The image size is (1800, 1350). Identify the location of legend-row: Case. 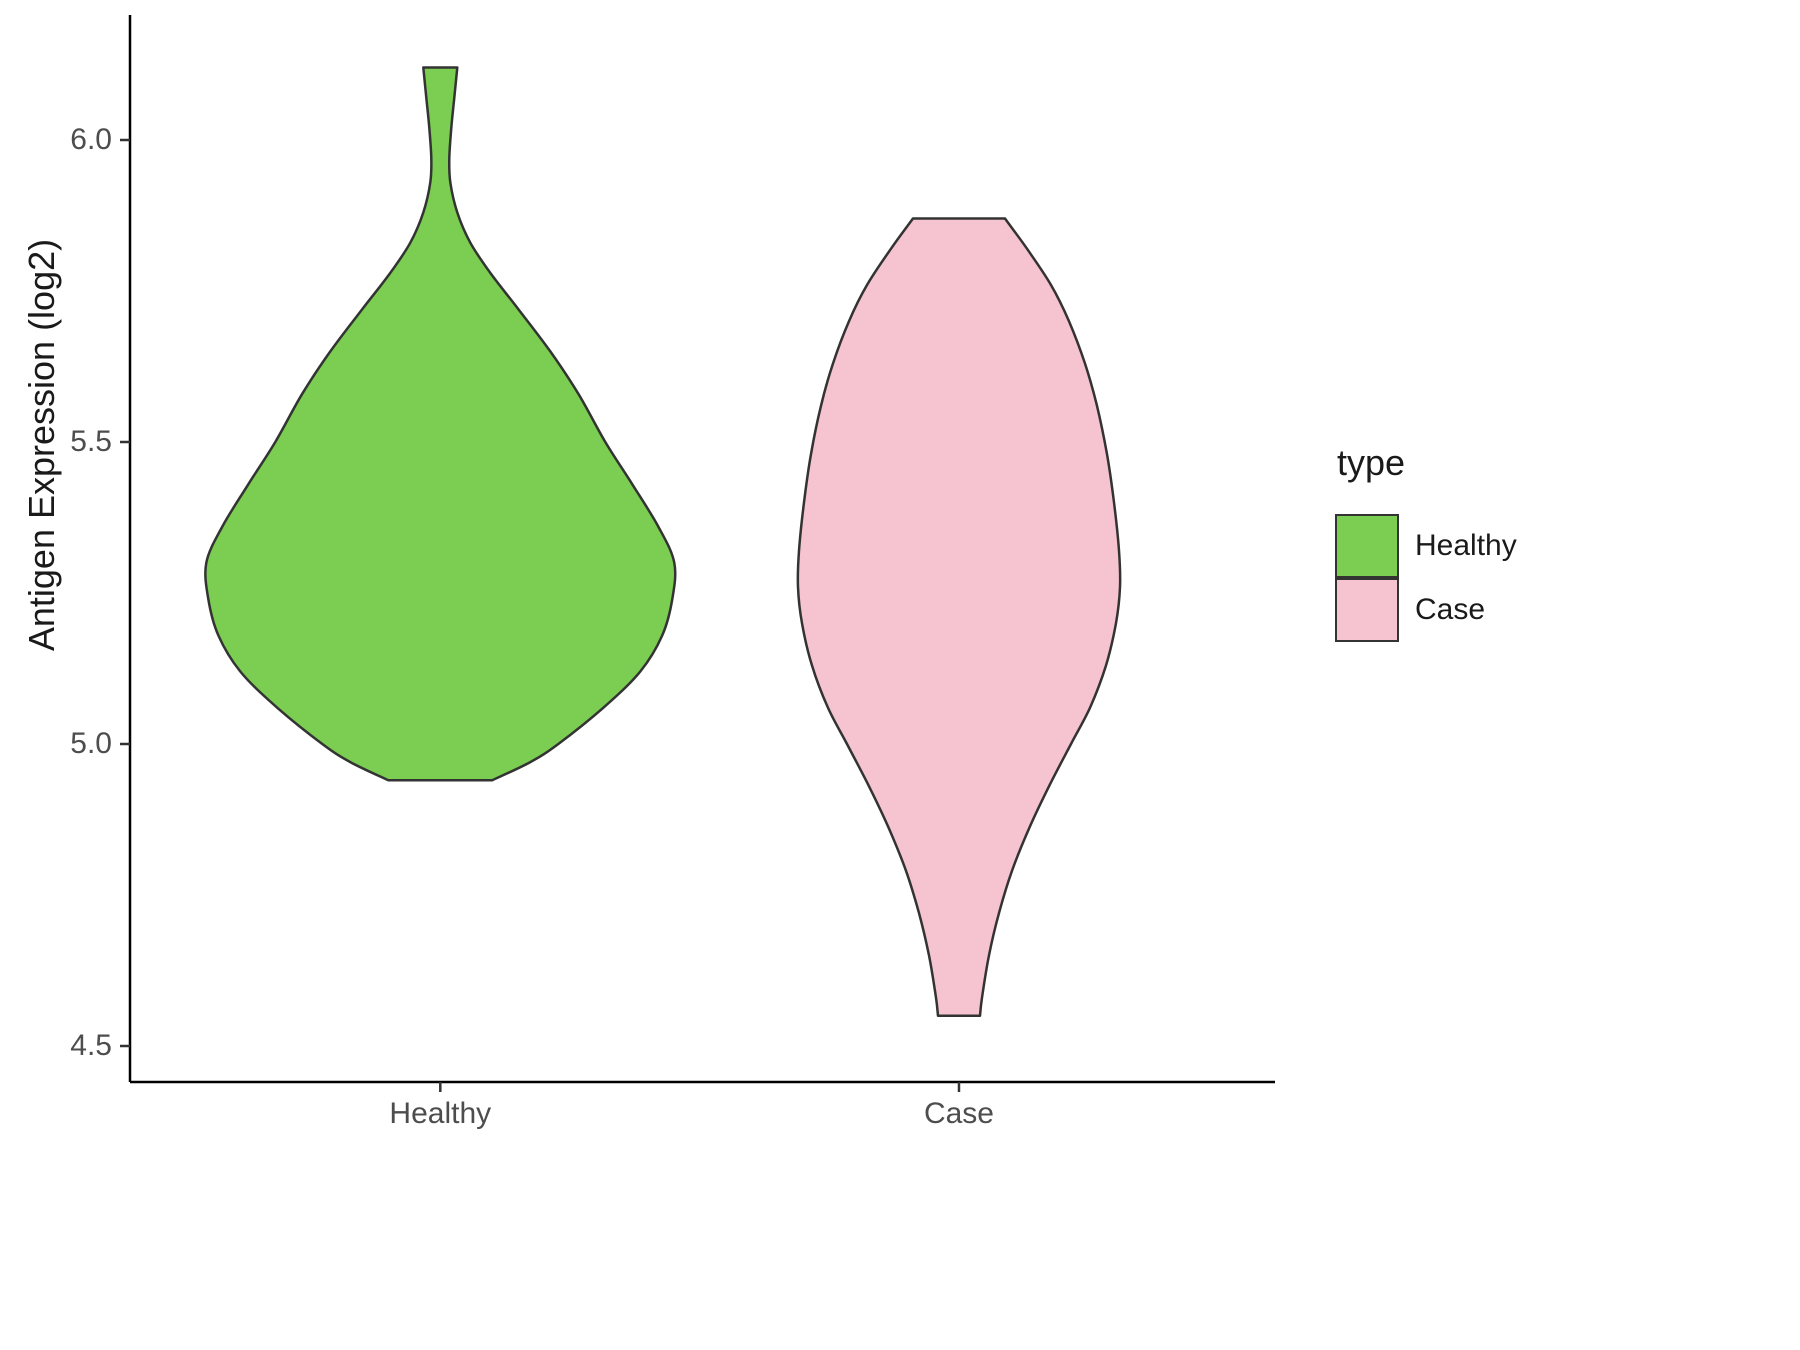
(1426, 610).